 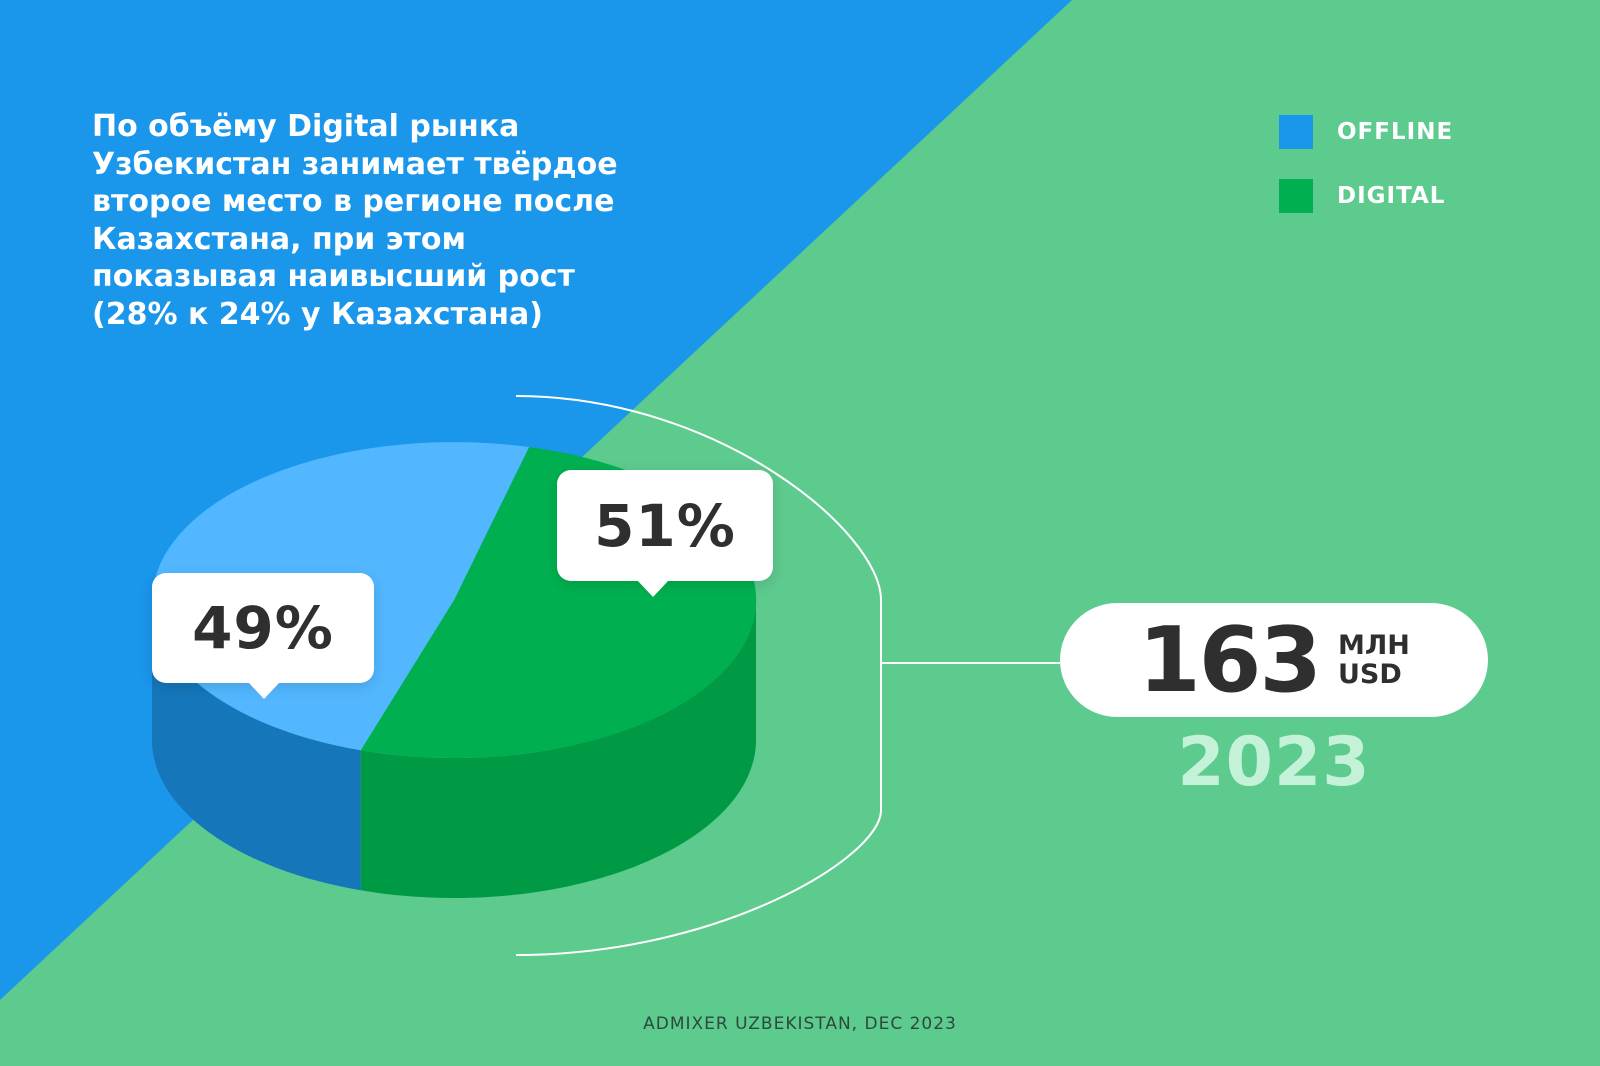 What do you see at coordinates (256, 745) in the screenshot?
I see `pie-side-offline` at bounding box center [256, 745].